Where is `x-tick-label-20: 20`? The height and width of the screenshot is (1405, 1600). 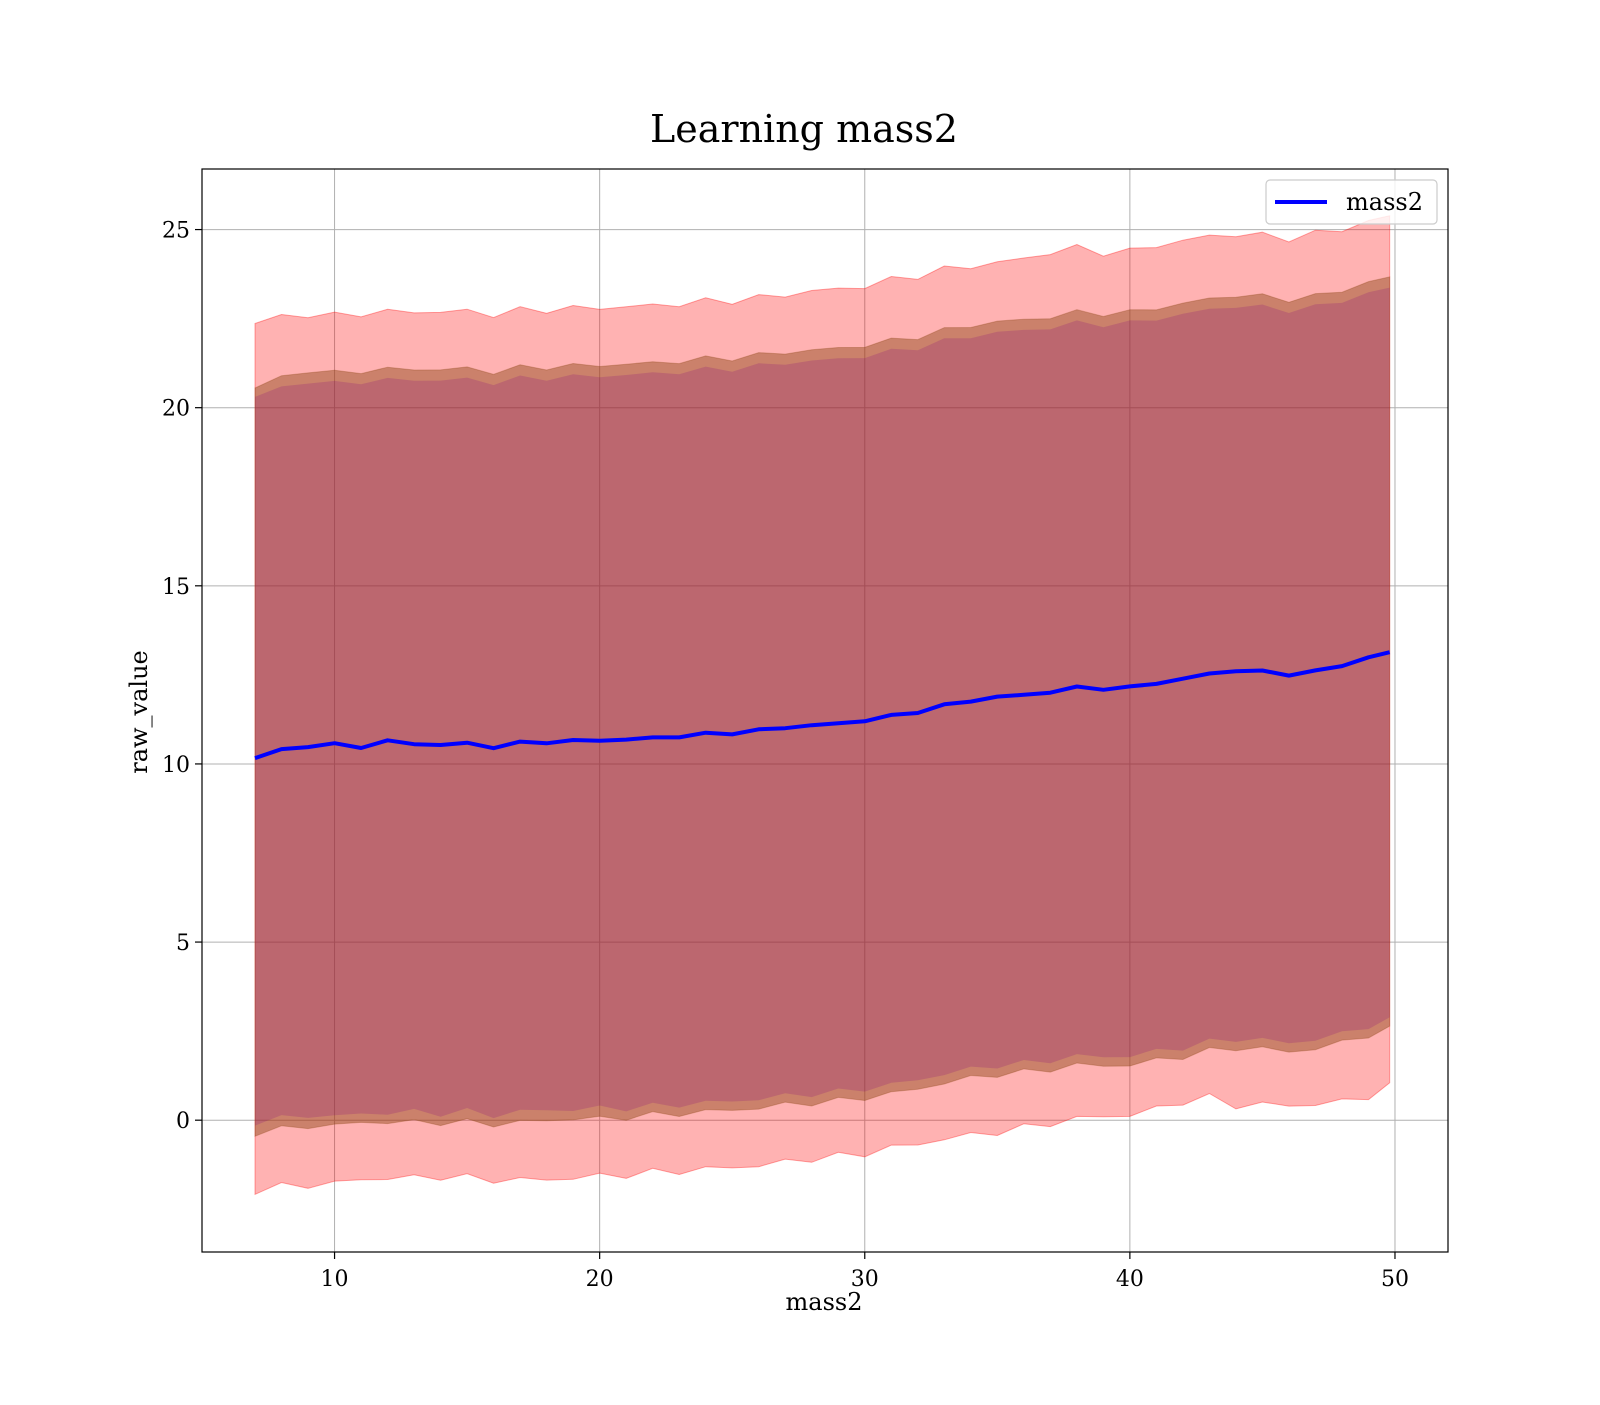 x-tick-label-20: 20 is located at coordinates (600, 1279).